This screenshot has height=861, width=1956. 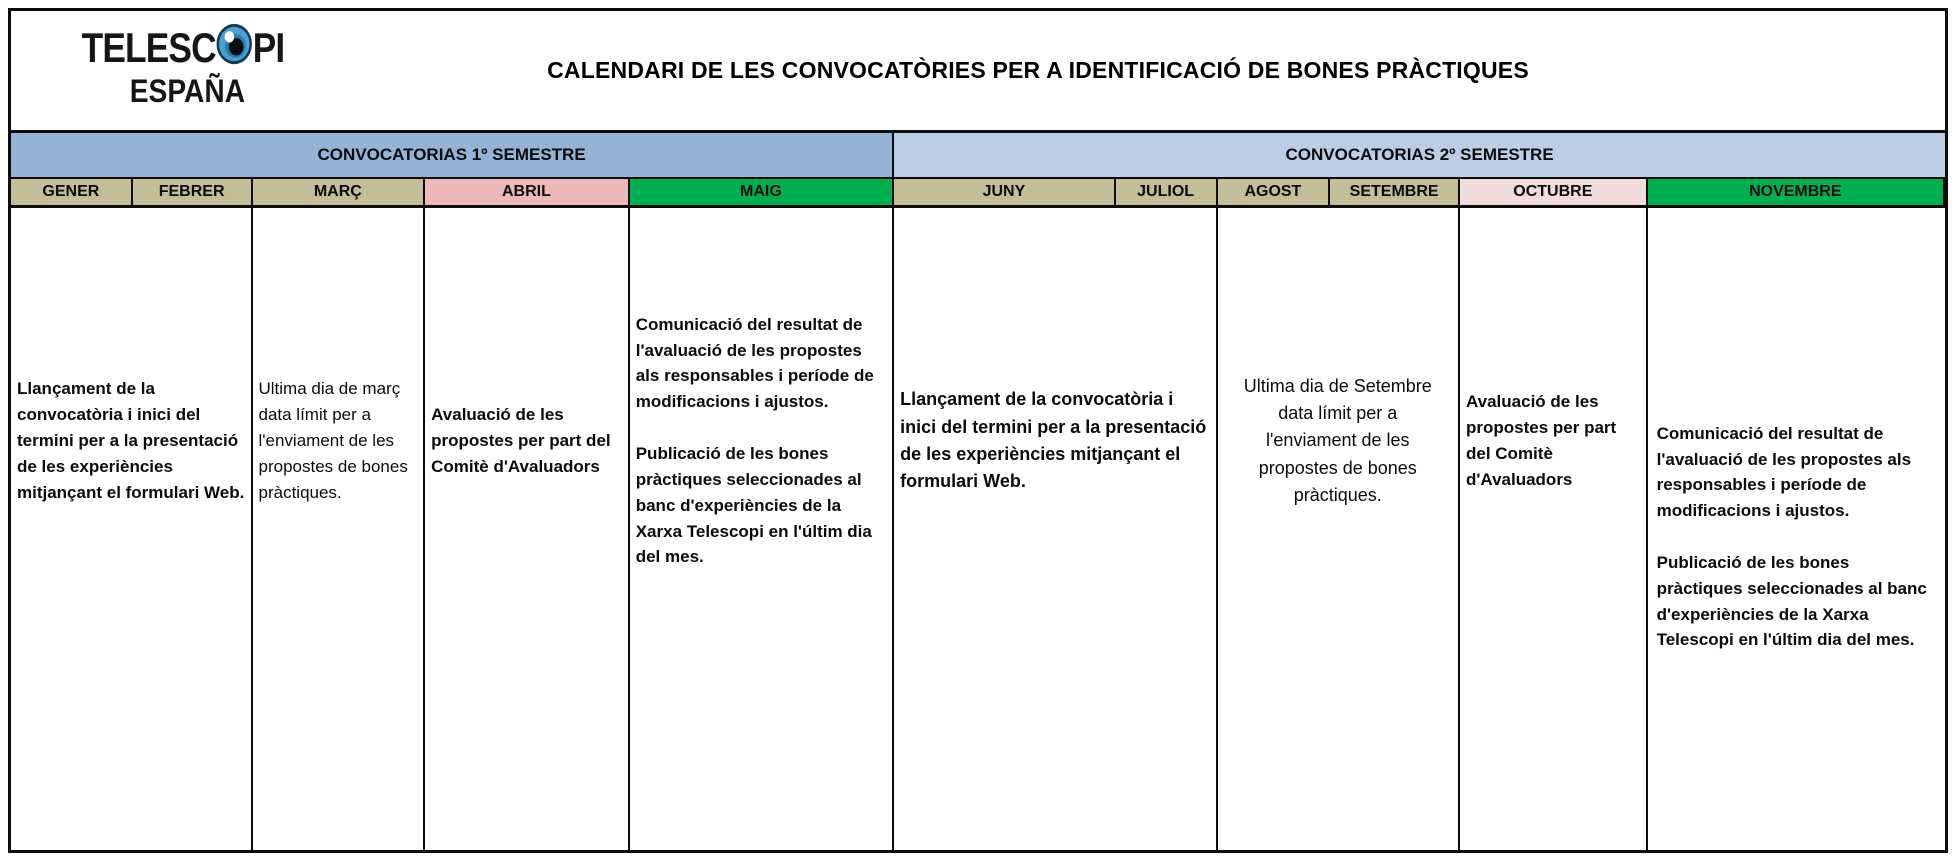 What do you see at coordinates (1395, 193) in the screenshot?
I see `month-header-setembre: SETEMBRE` at bounding box center [1395, 193].